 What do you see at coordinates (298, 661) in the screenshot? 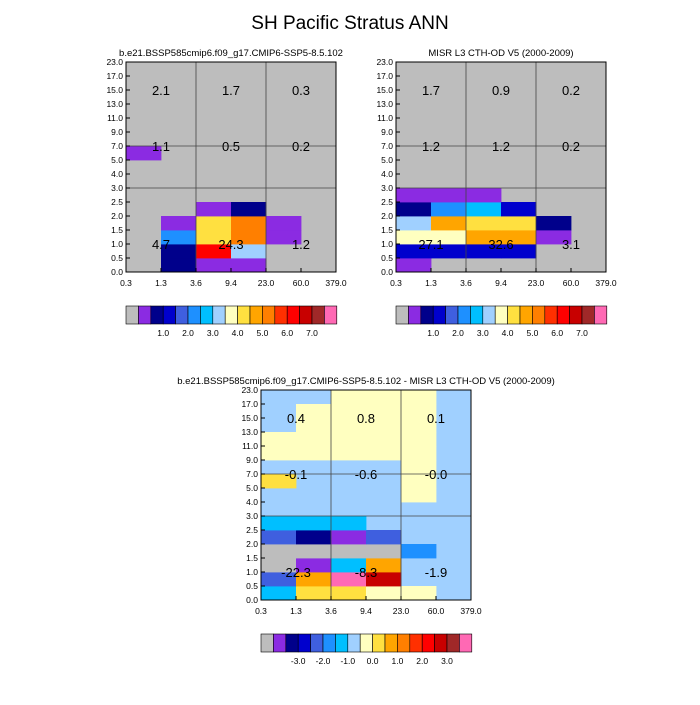
I see `colorbar-label: -3.0` at bounding box center [298, 661].